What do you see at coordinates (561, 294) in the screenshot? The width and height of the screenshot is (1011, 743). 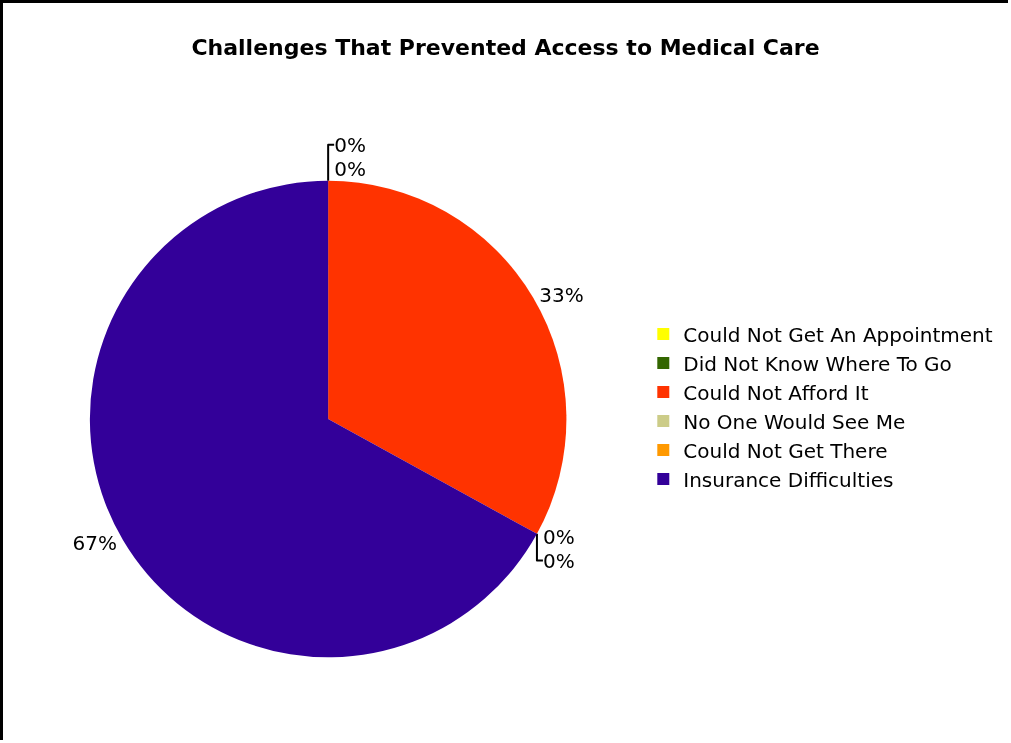 I see `data-label: 33%` at bounding box center [561, 294].